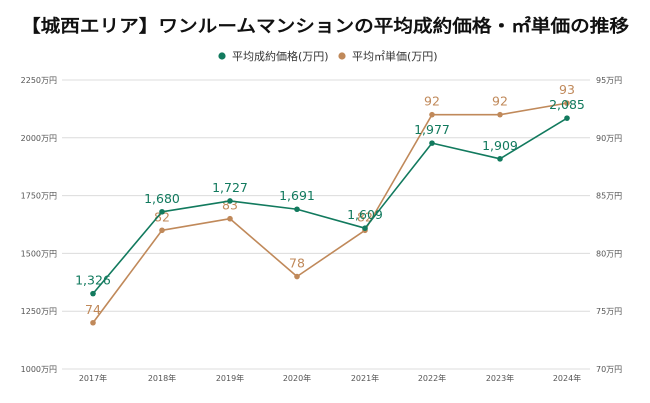  I want to click on y-left-tick-label: 2000万円, so click(39, 138).